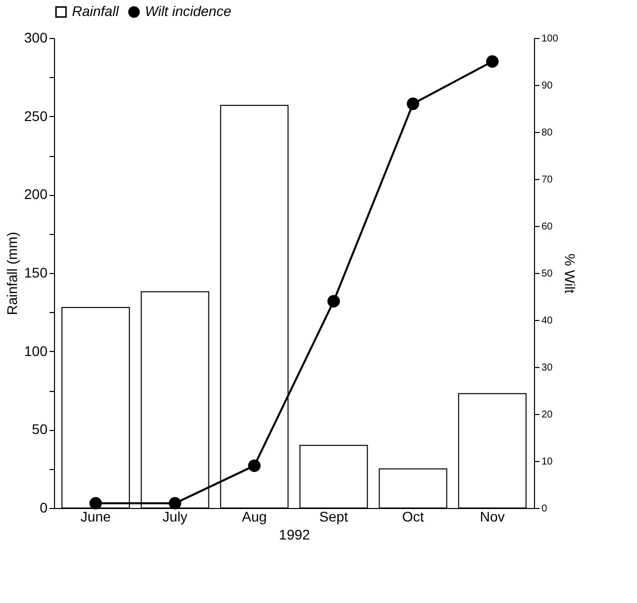  Describe the element at coordinates (333, 516) in the screenshot. I see `x-tick-label: Sept` at that location.